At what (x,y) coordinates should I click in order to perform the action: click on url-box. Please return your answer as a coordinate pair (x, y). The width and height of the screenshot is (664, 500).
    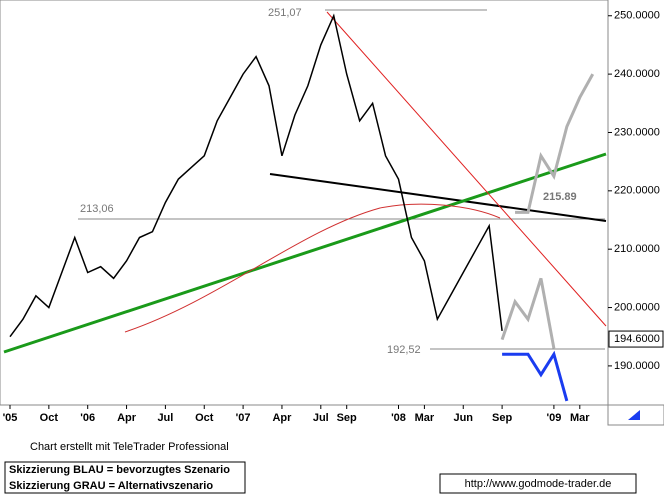
    Looking at the image, I should click on (538, 483).